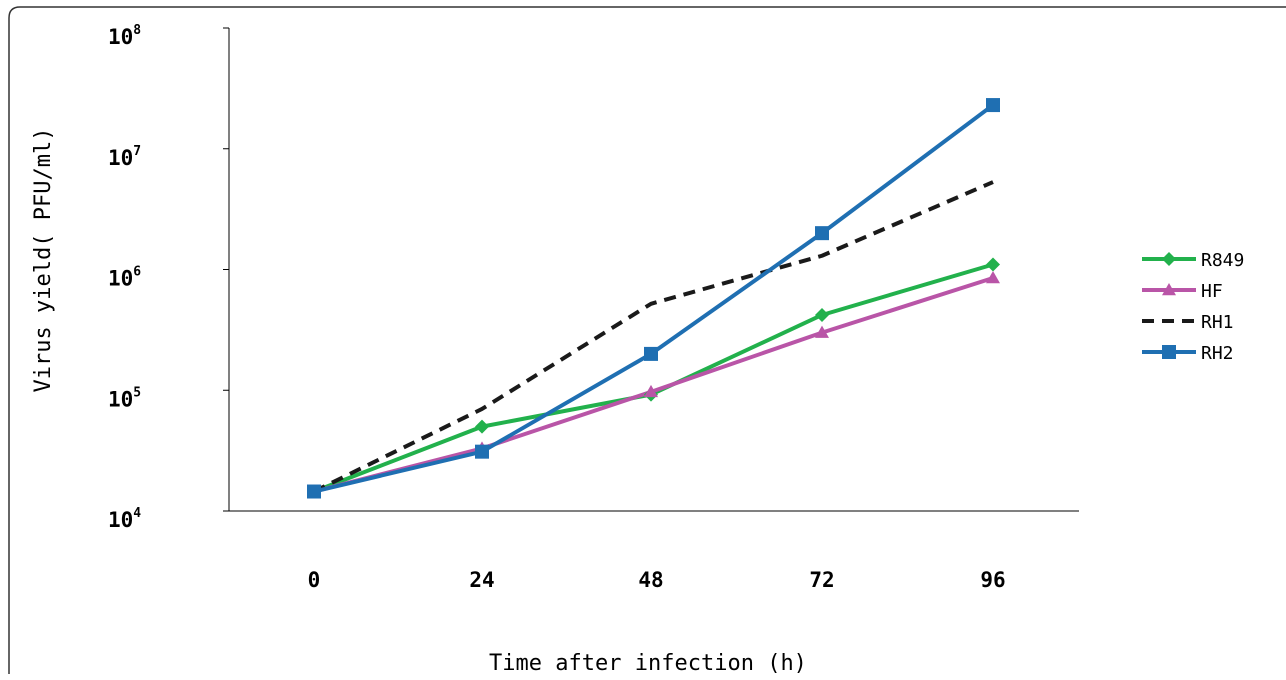  Describe the element at coordinates (124, 157) in the screenshot. I see `y-tick-label: 10⁷` at that location.